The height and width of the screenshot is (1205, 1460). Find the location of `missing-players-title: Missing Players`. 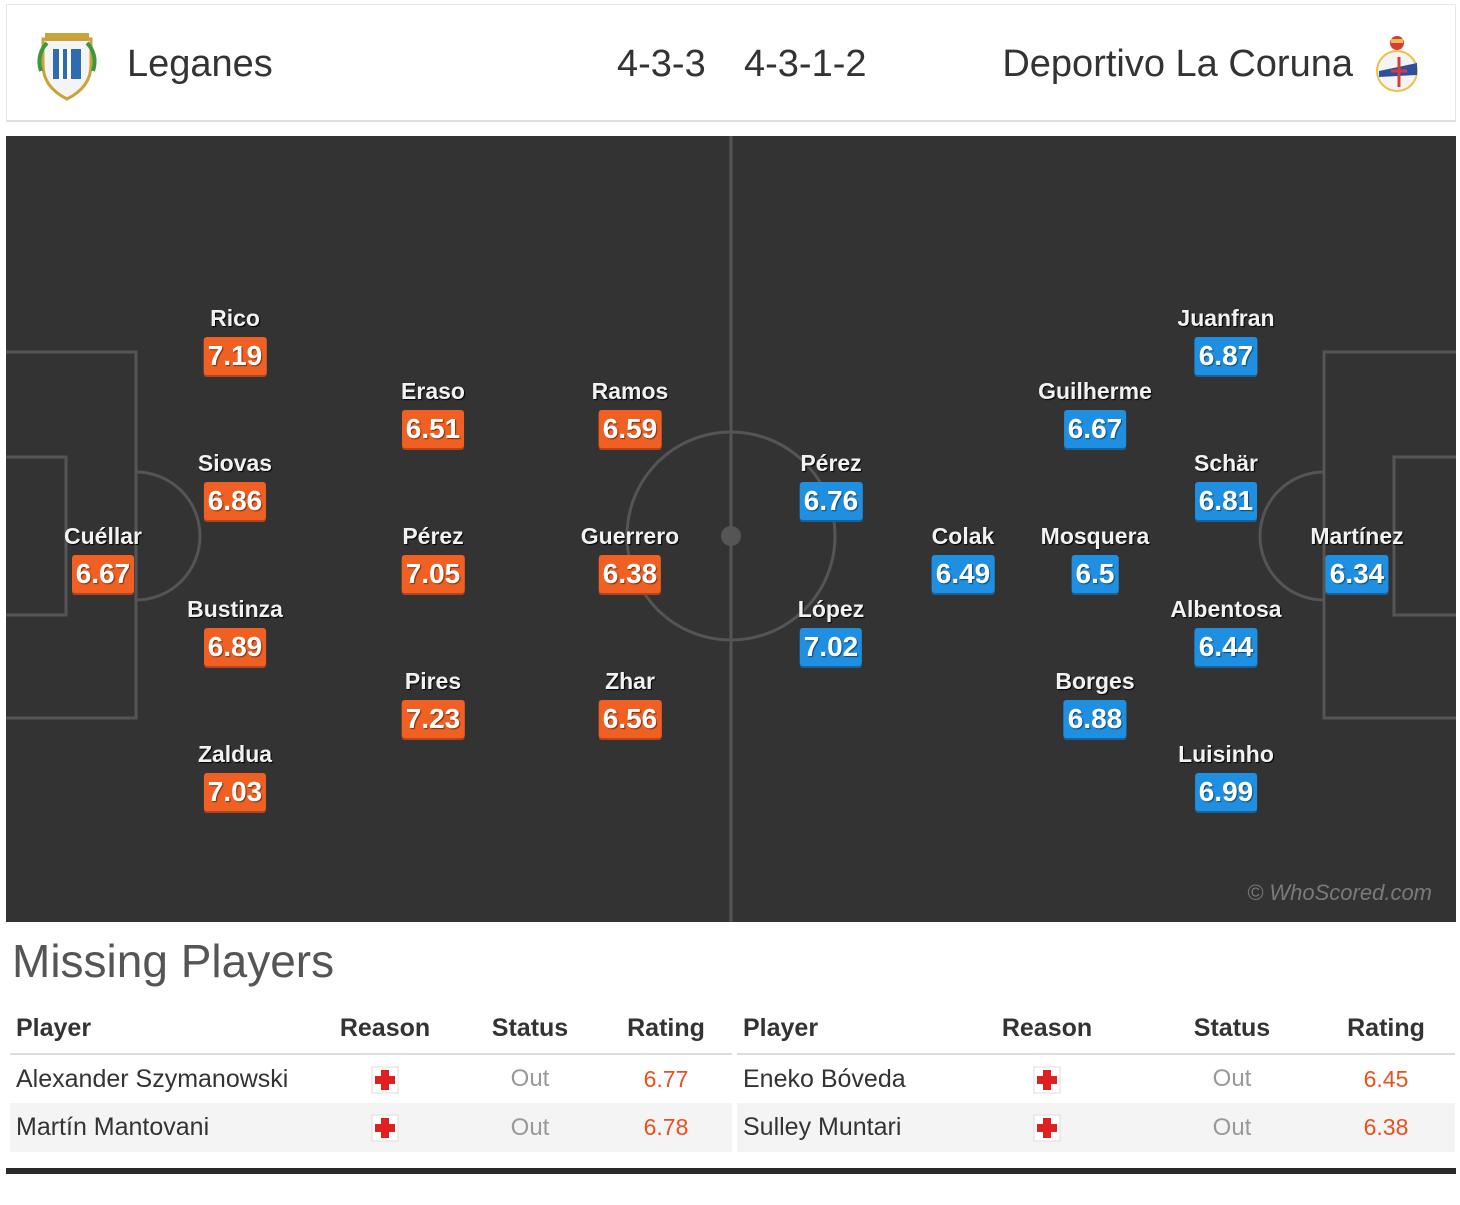

missing-players-title: Missing Players is located at coordinates (173, 961).